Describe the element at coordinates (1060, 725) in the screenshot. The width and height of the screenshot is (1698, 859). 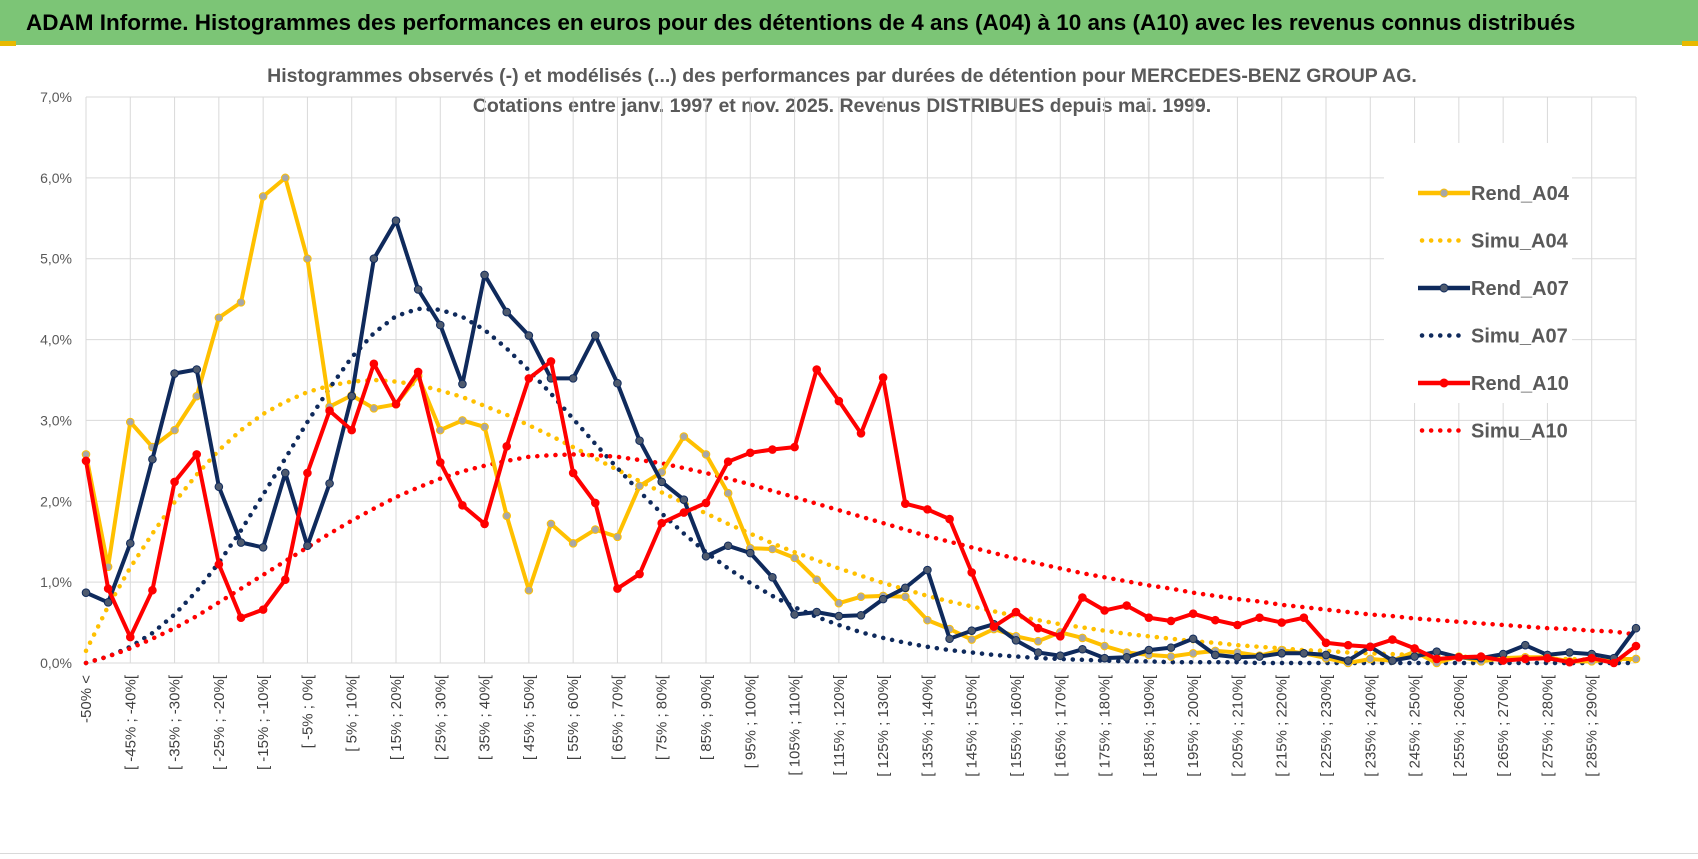
I see `x-tick-label: [ 165% ; 170%[` at that location.